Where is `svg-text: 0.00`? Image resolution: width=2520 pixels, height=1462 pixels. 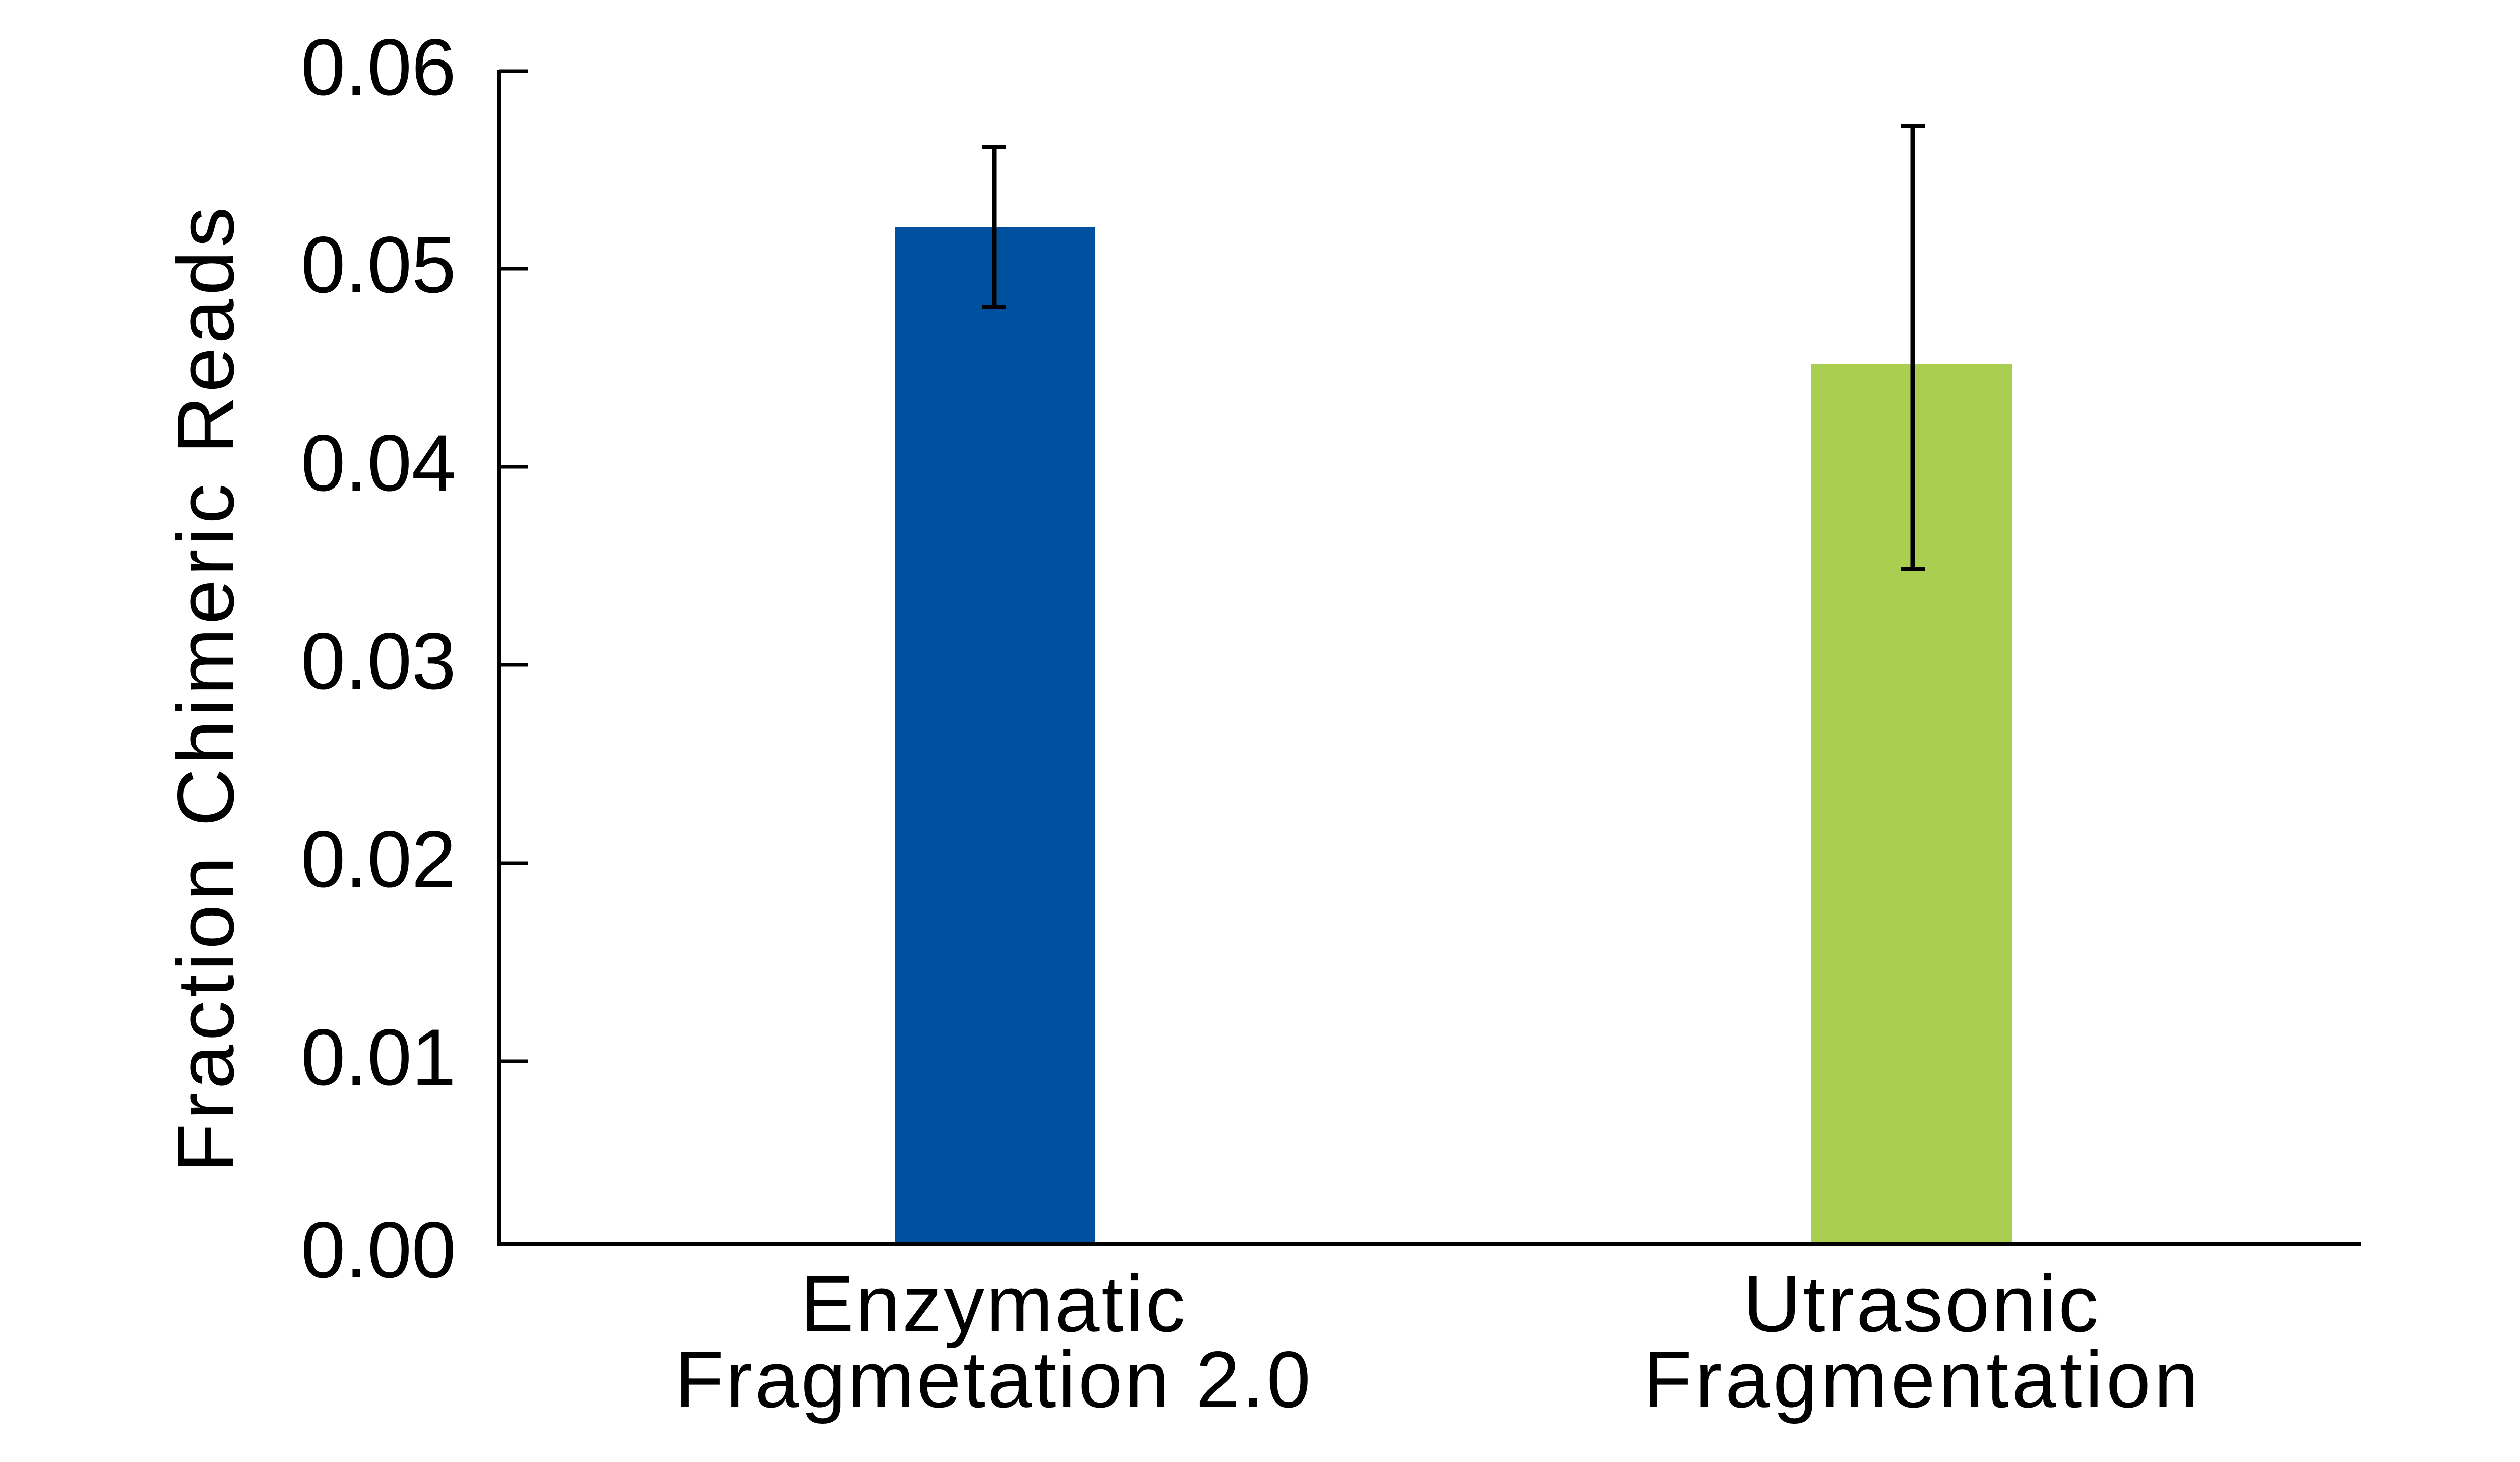 svg-text: 0.00 is located at coordinates (378, 1250).